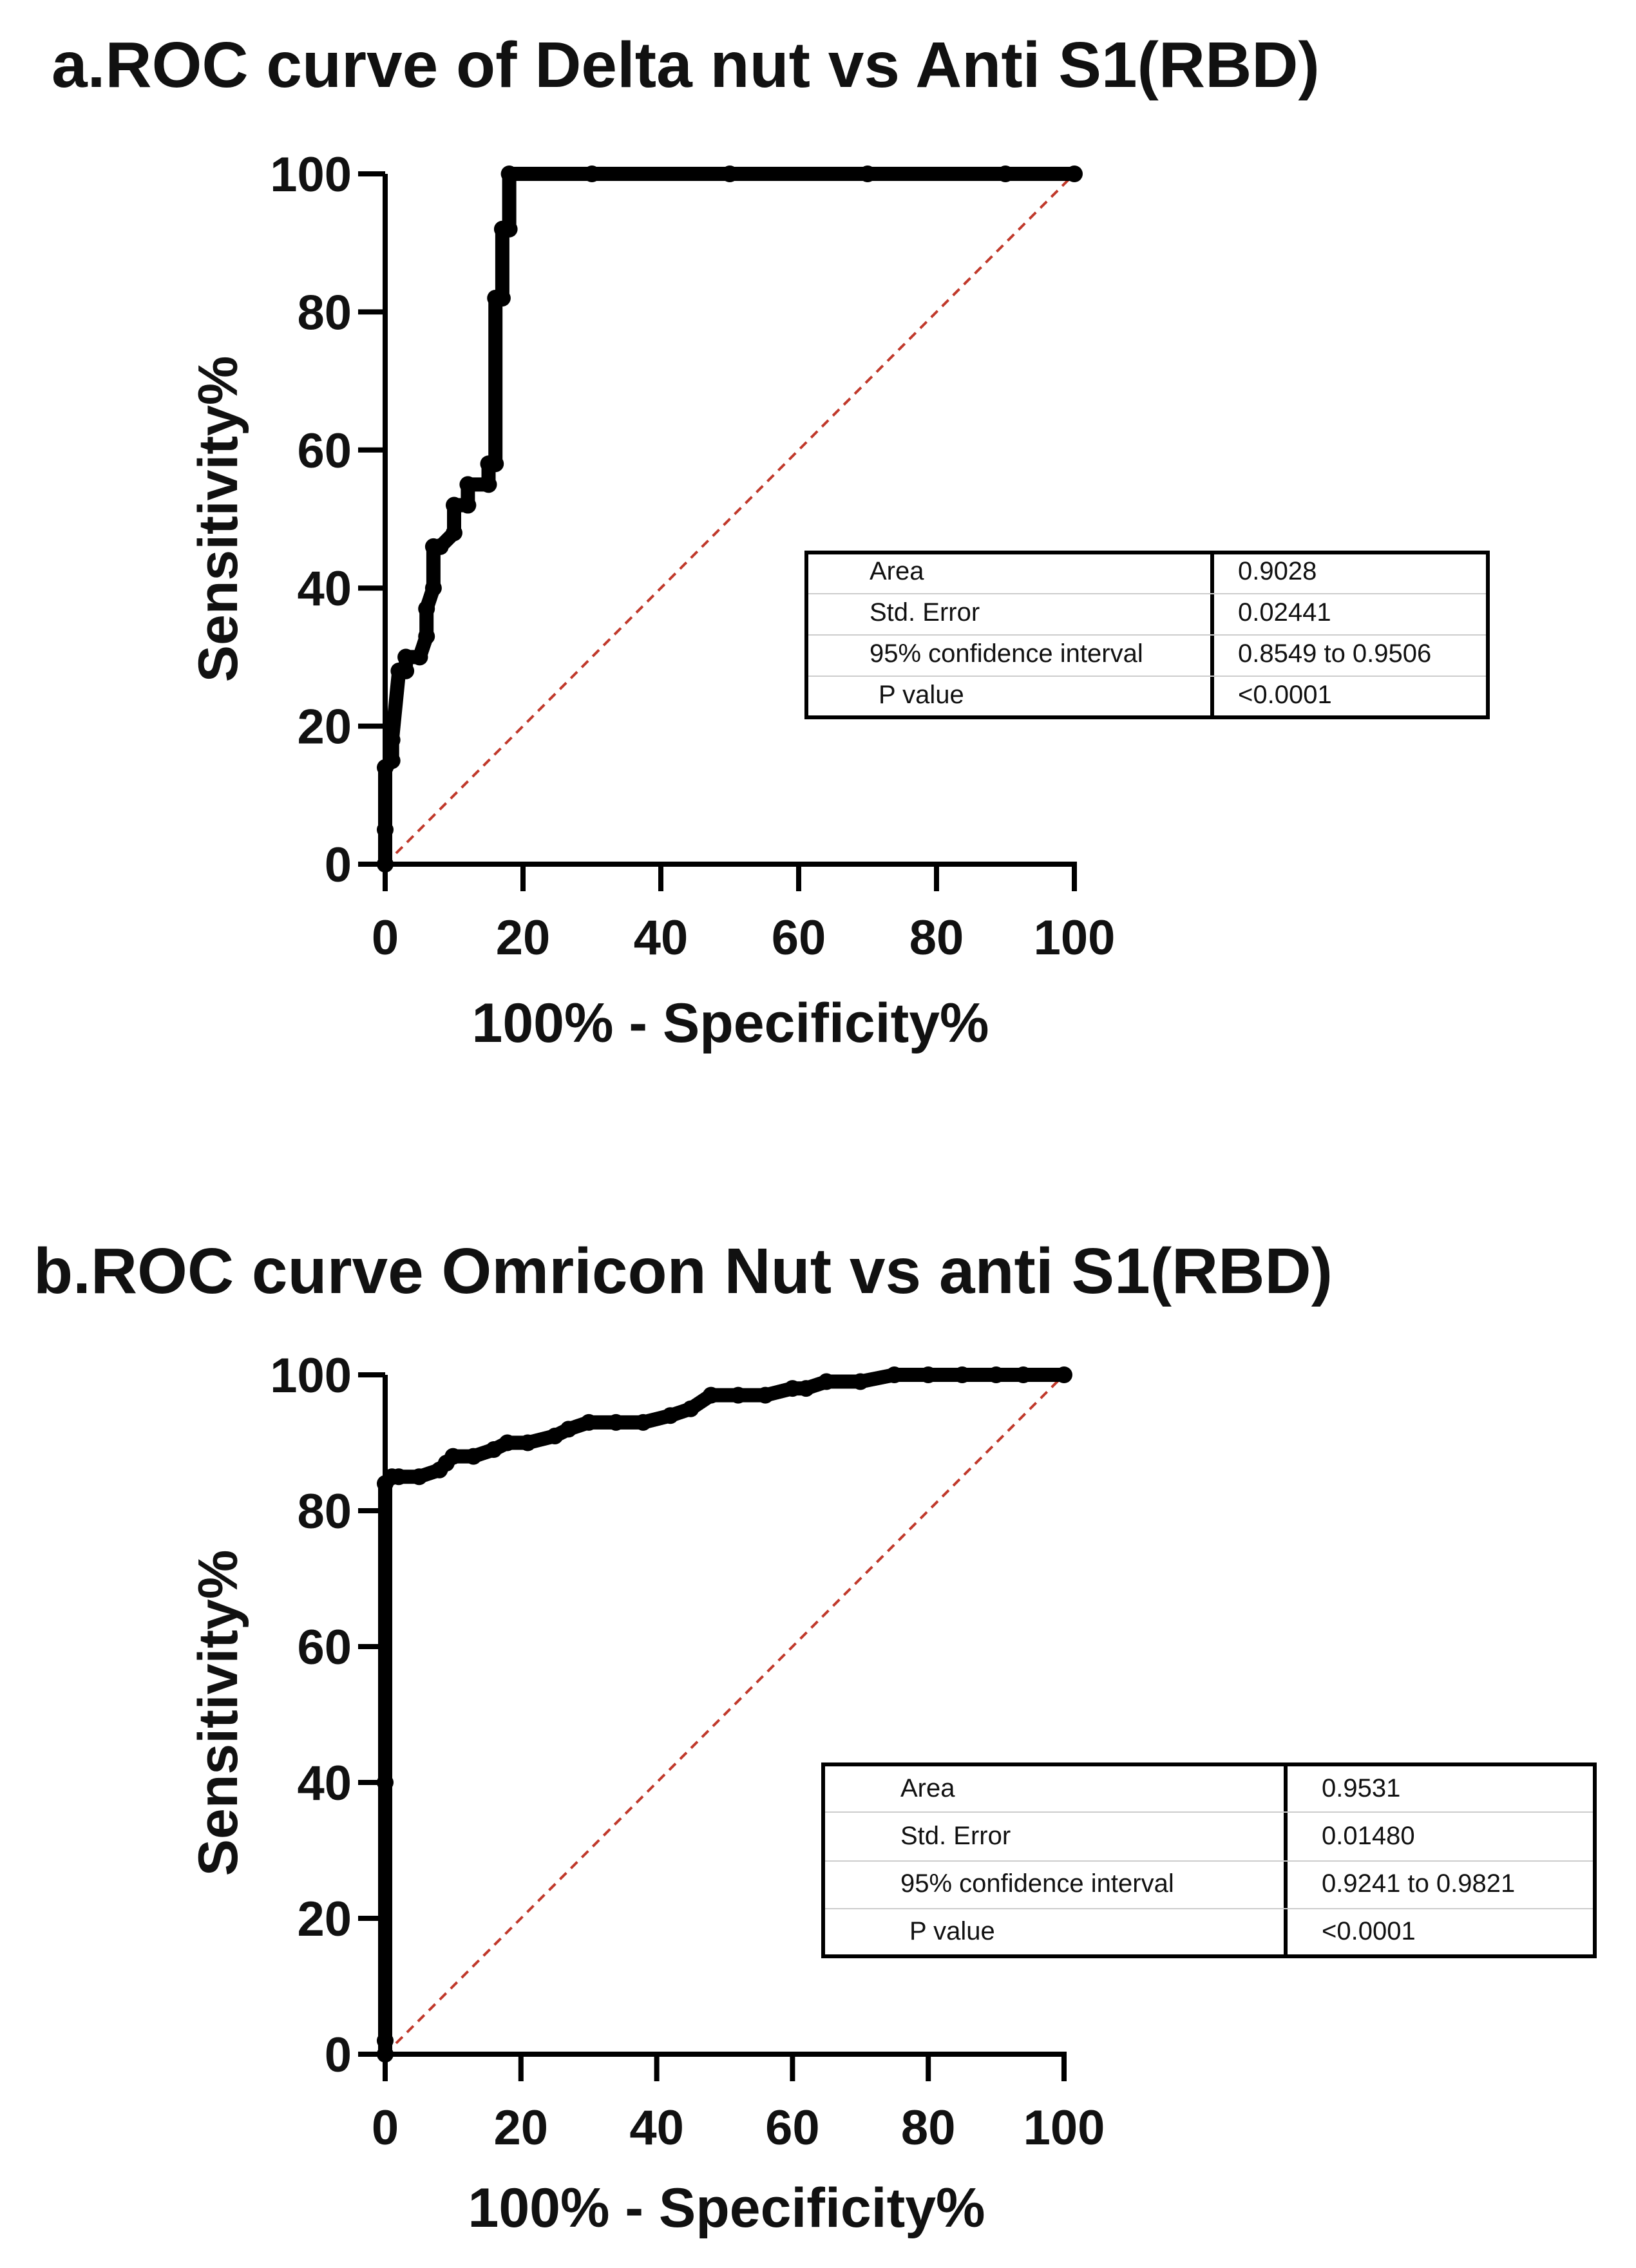 The image size is (1636, 2268). I want to click on chart-b-x-axis-label: 100% - Specificity%, so click(726, 2208).